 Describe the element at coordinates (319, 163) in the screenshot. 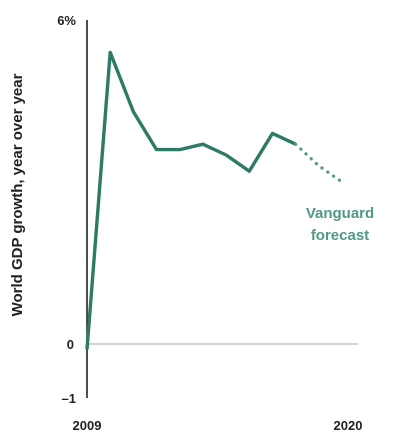

I see `forecast-series-line` at that location.